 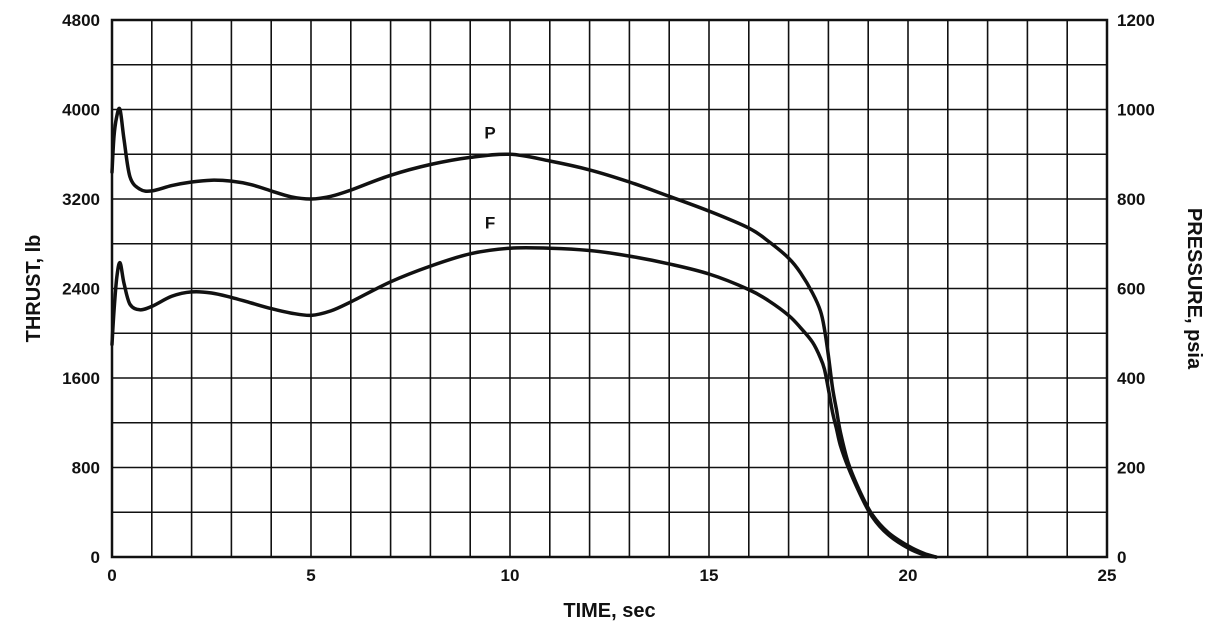 What do you see at coordinates (81, 378) in the screenshot?
I see `left-tick-label: 1600` at bounding box center [81, 378].